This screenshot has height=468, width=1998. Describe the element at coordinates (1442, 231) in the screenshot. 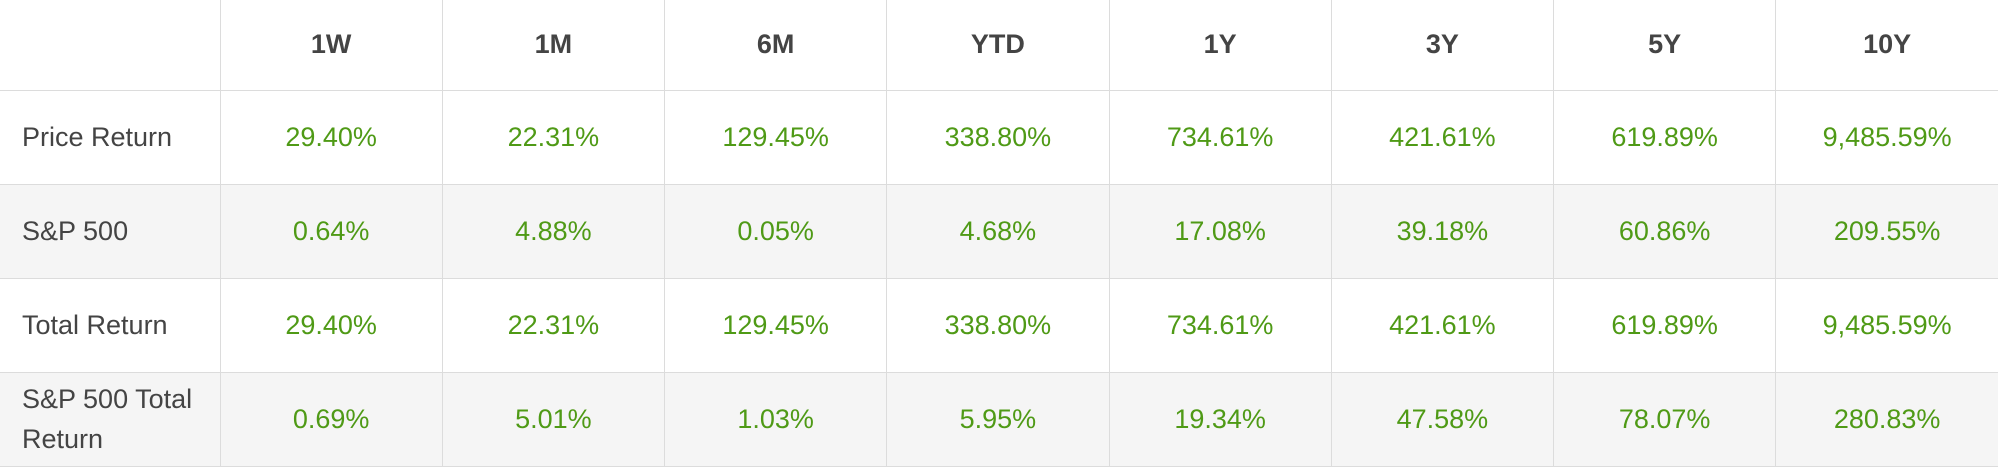

I see `return-value: 39.18%` at that location.